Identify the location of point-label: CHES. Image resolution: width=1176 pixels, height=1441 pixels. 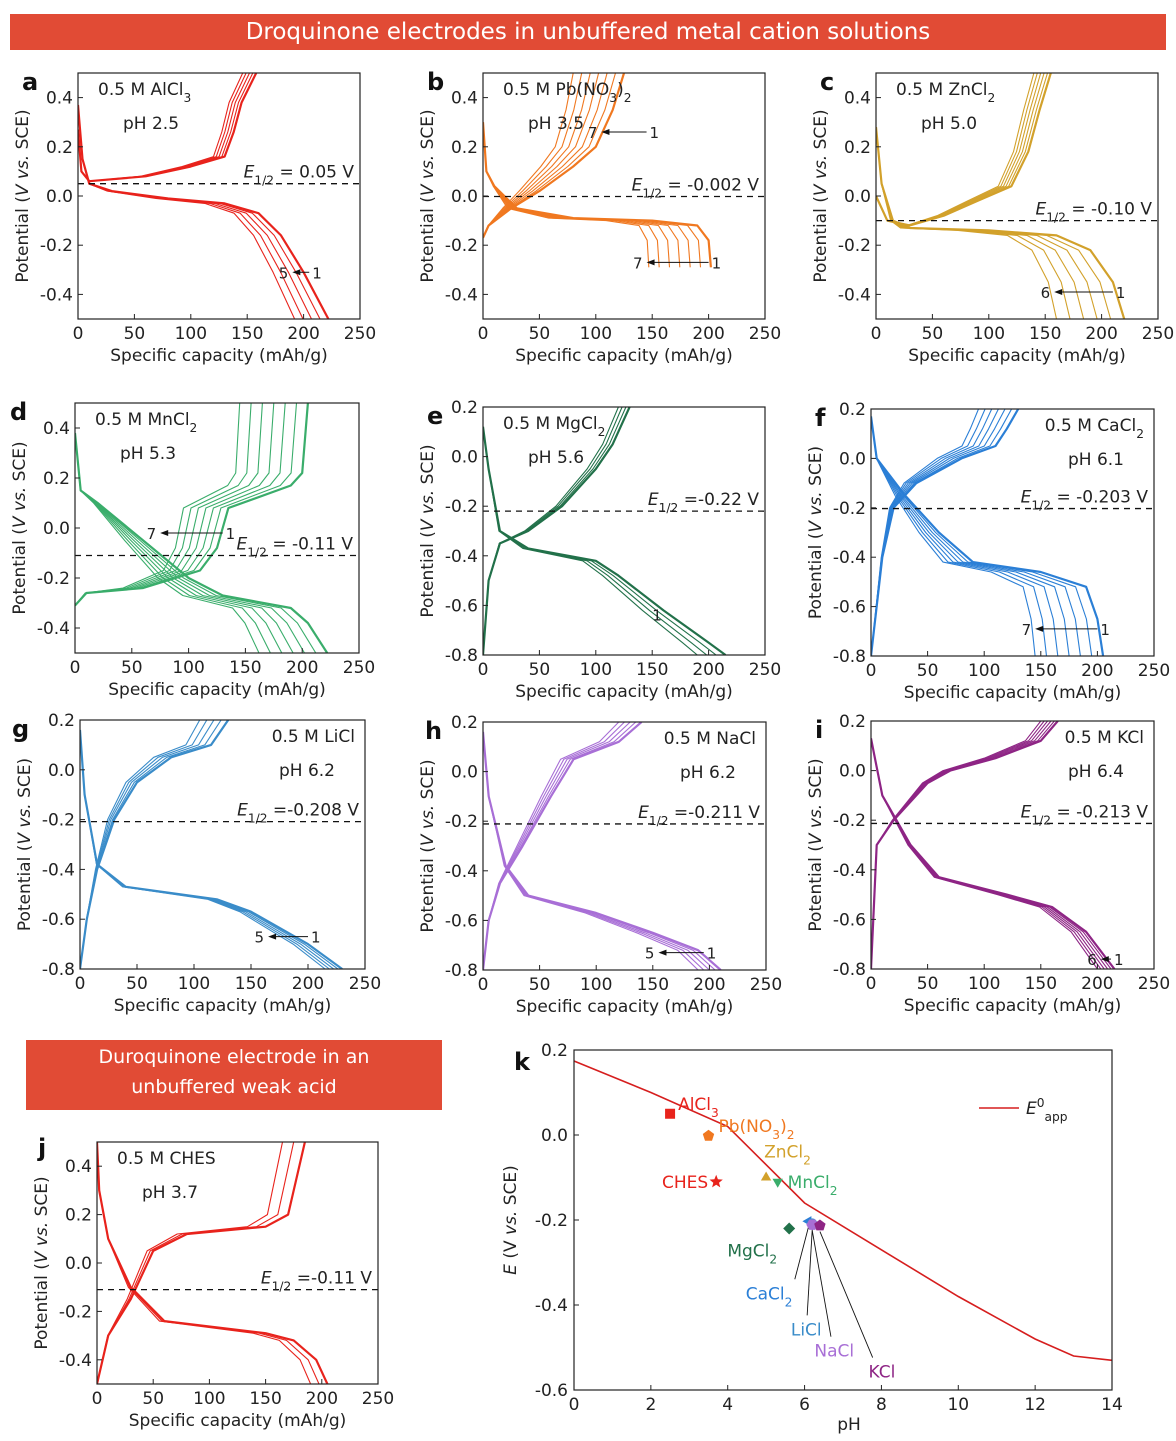
(685, 1183).